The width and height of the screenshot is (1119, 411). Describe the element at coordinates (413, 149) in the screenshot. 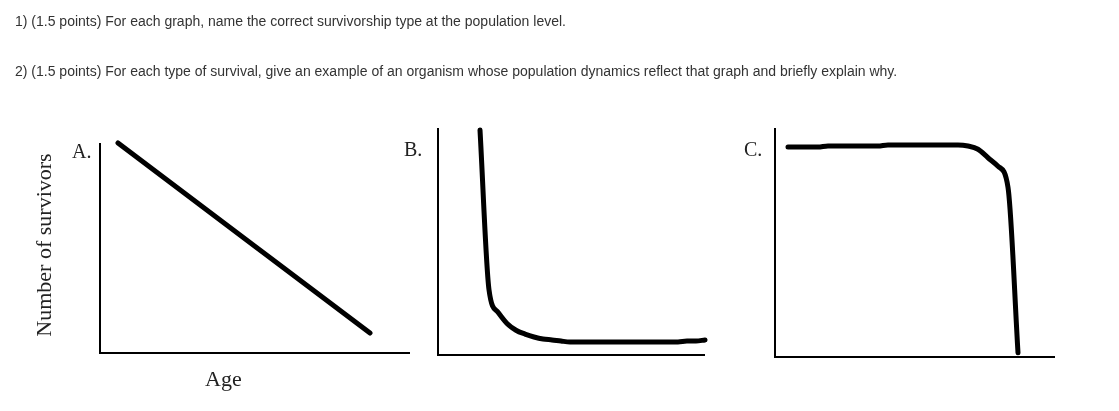

I see `chart-title: B.` at that location.